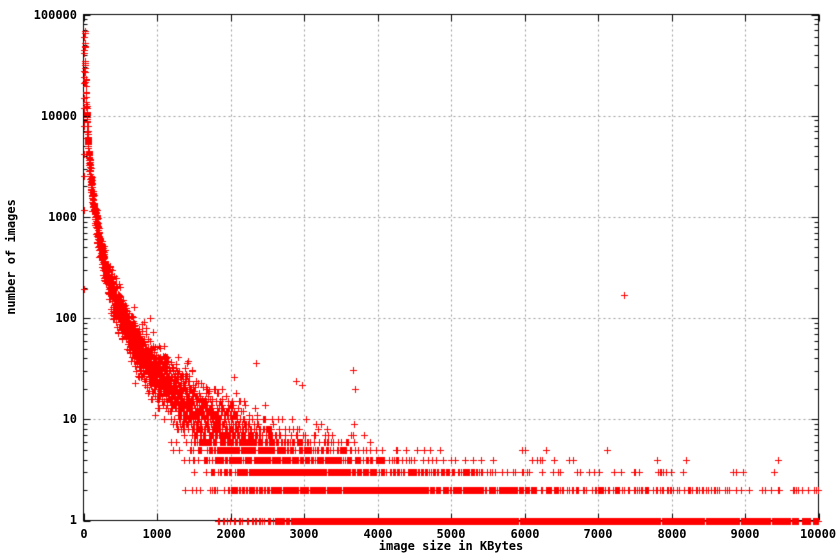  What do you see at coordinates (55, 15) in the screenshot?
I see `y-tick-label: 100000` at bounding box center [55, 15].